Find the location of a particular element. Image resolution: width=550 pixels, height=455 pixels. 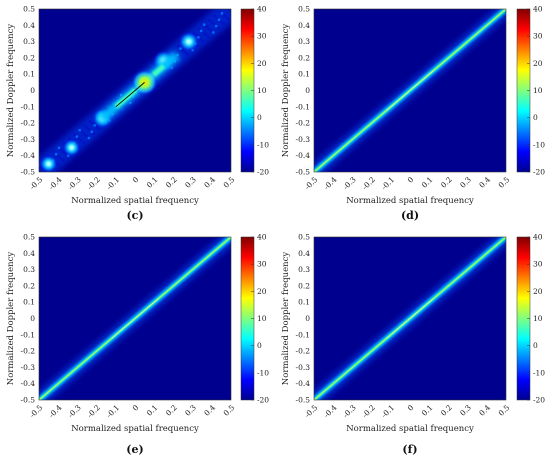

x-tick-label: 0.2 is located at coordinates (446, 410).